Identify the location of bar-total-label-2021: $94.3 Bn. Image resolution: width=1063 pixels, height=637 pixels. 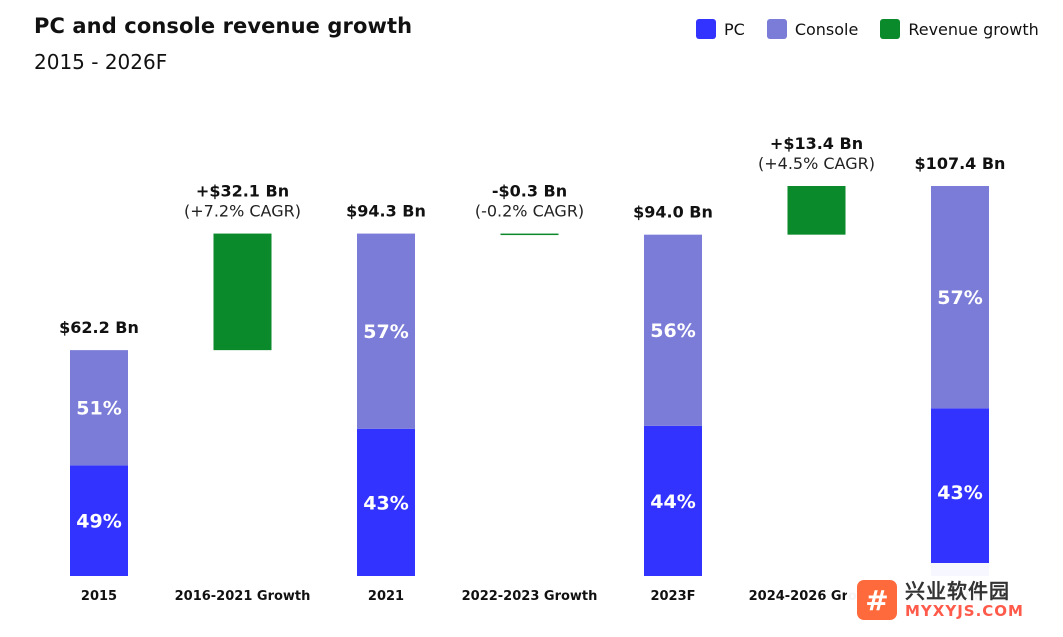
(386, 211).